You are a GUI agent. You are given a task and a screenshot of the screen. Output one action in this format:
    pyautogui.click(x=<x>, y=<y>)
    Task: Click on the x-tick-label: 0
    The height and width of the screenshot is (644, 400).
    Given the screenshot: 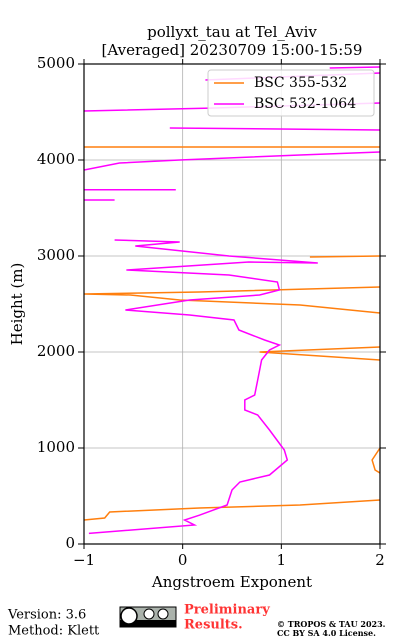 What is the action you would take?
    pyautogui.click(x=183, y=560)
    